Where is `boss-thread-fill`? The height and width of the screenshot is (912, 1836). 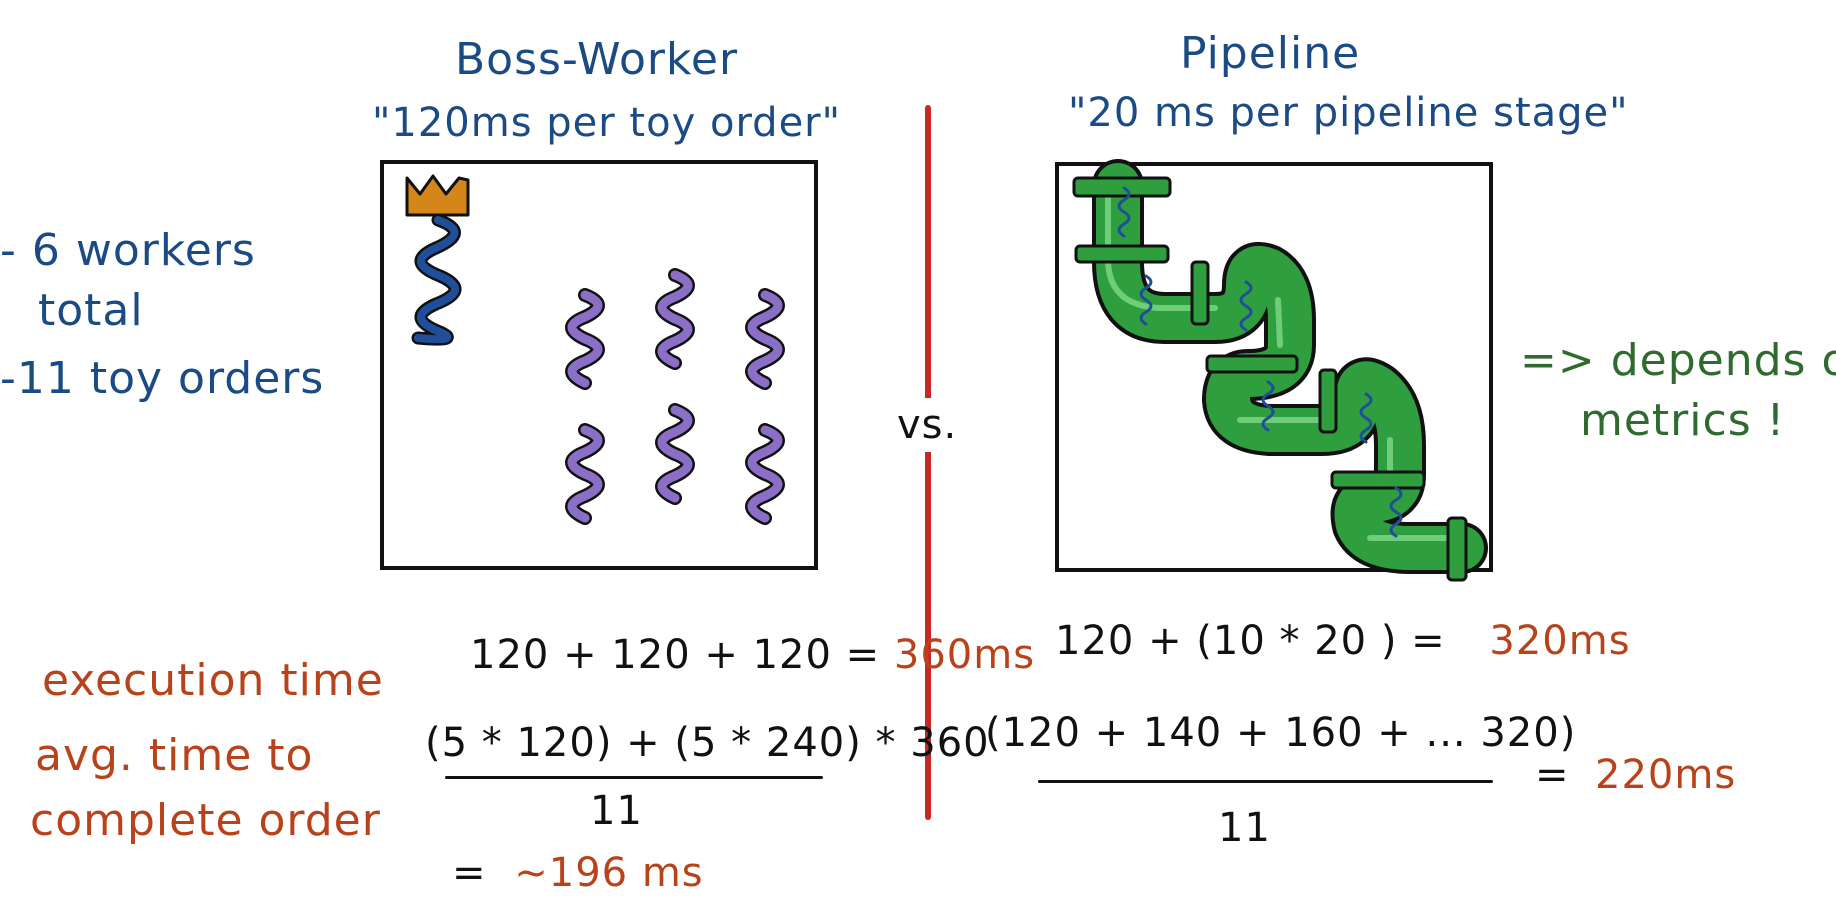
boss-thread-fill is located at coordinates (436, 280).